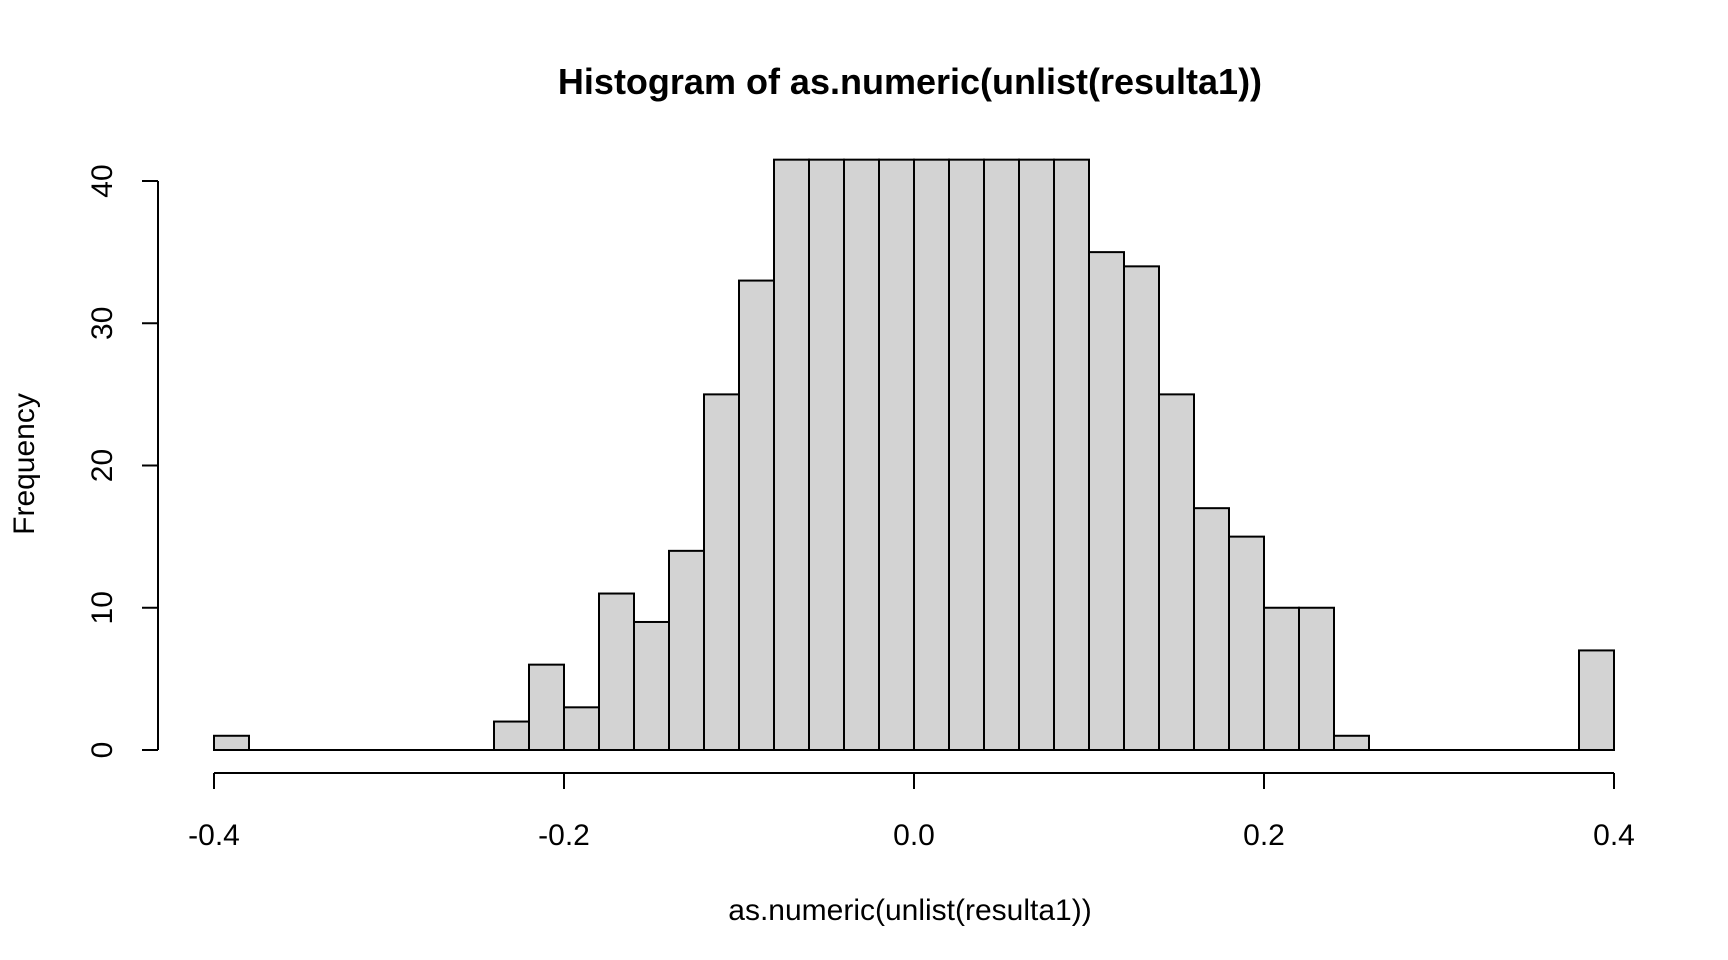  I want to click on x-tick-label: 0.2, so click(1264, 835).